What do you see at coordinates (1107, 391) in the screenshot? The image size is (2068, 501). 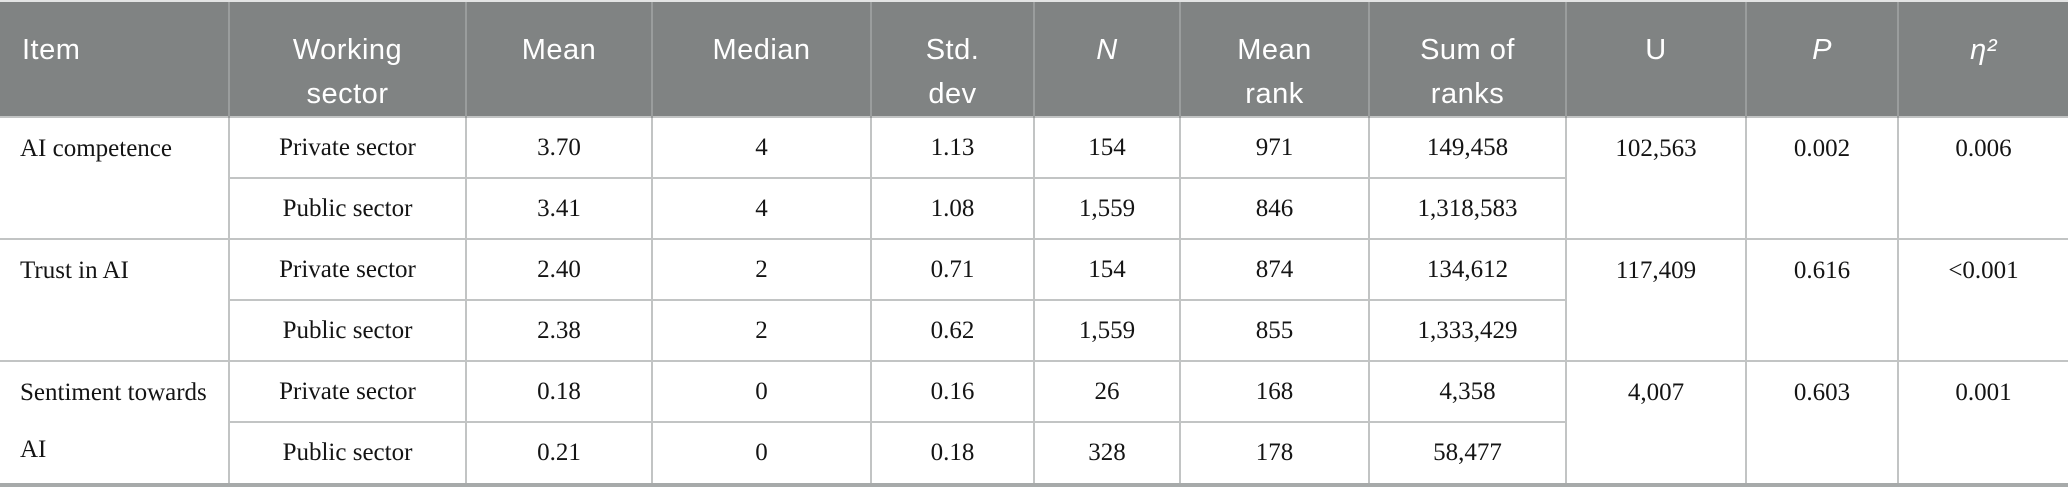 I see `n-cell: 26` at bounding box center [1107, 391].